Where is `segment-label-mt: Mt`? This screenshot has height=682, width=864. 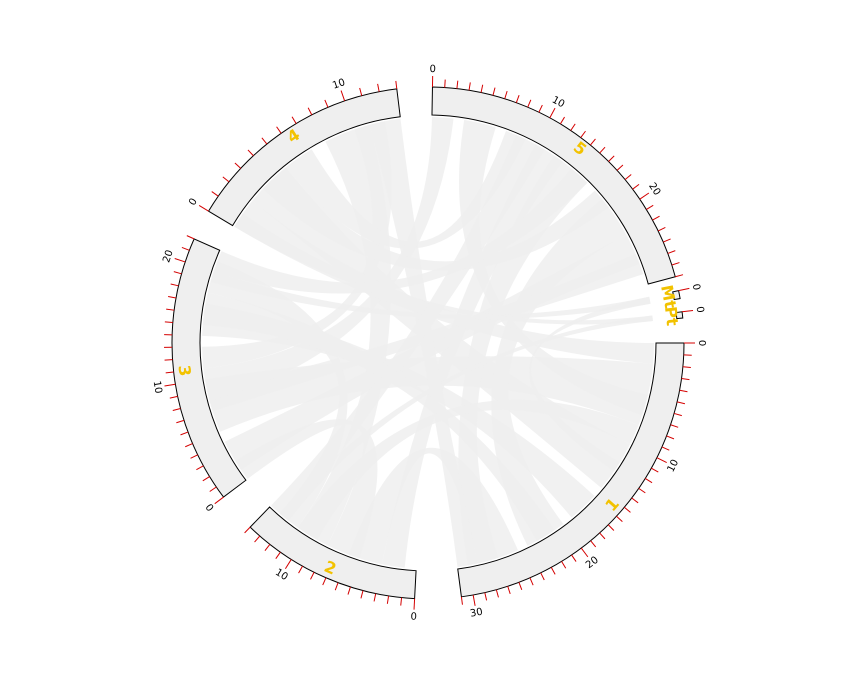
segment-label-mt: Mt is located at coordinates (668, 296).